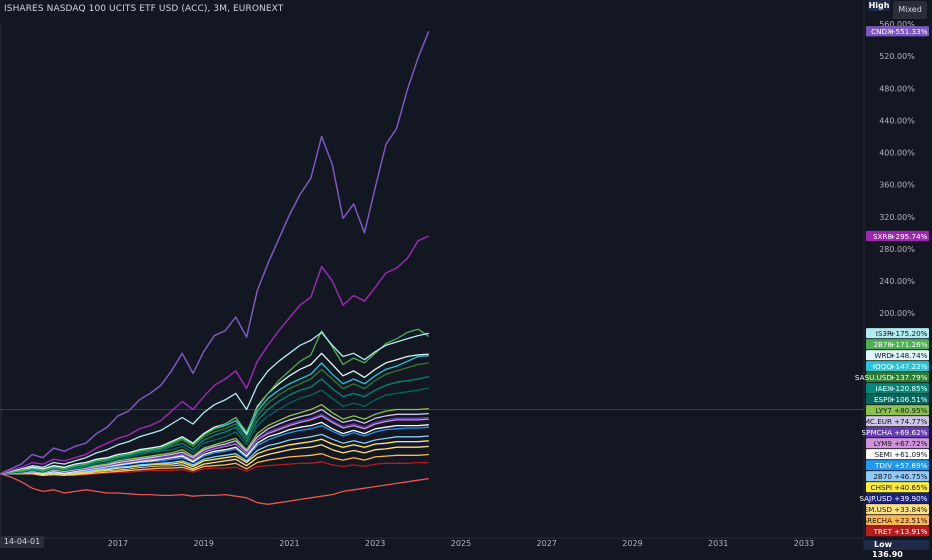 This screenshot has height=560, width=932. Describe the element at coordinates (882, 366) in the screenshot. I see `series-tag-name: IQQQ` at that location.